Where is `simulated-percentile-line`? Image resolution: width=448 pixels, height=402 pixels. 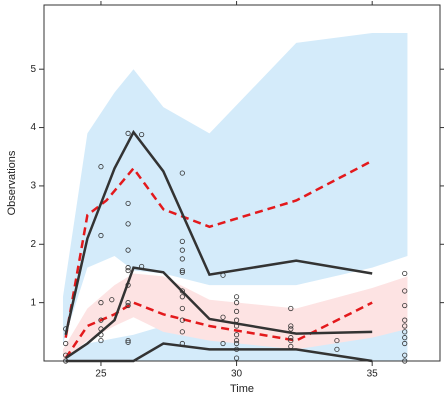
simulated-percentile-line is located at coordinates (218, 330).